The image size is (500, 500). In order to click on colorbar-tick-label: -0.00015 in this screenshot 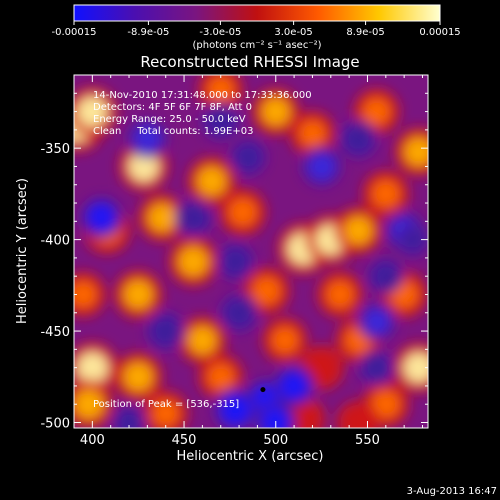, I will do `click(74, 32)`.